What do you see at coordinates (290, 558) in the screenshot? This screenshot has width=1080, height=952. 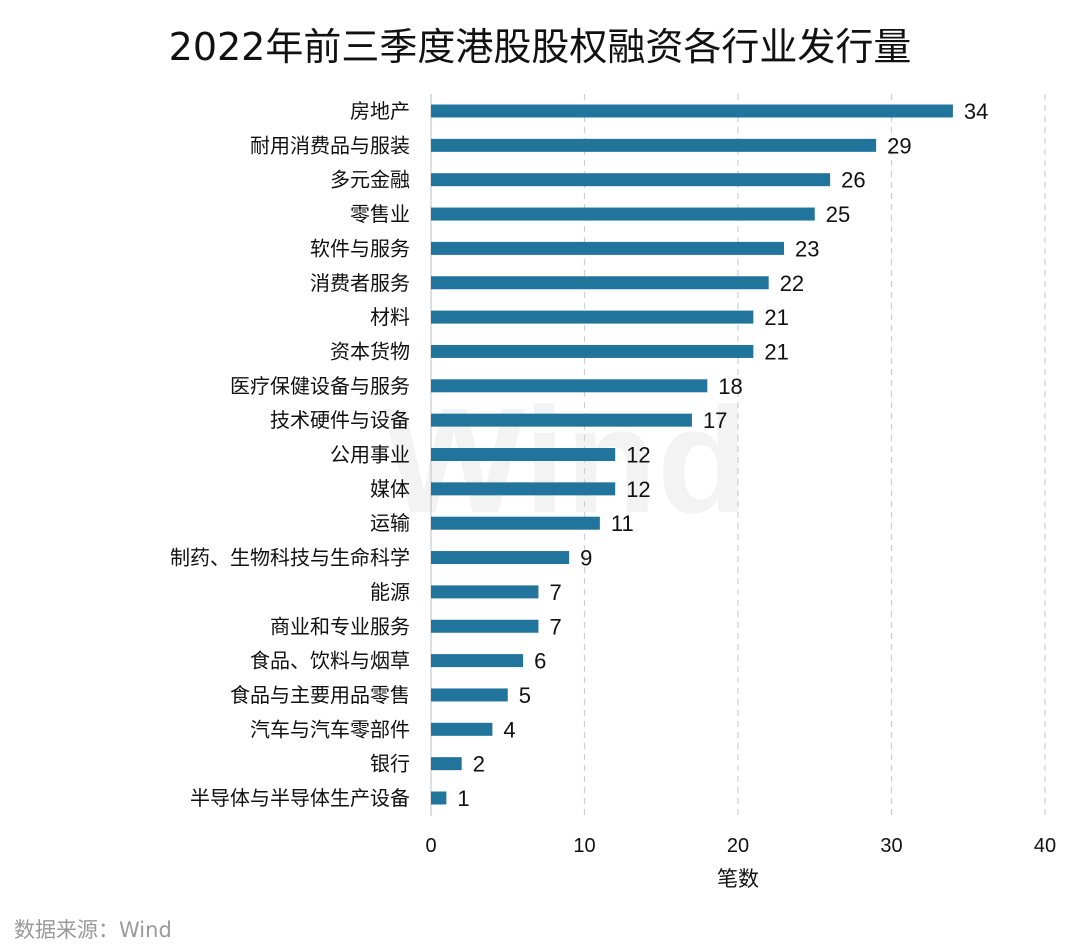 I see `category-label: 制药、生物科技与生命科学` at bounding box center [290, 558].